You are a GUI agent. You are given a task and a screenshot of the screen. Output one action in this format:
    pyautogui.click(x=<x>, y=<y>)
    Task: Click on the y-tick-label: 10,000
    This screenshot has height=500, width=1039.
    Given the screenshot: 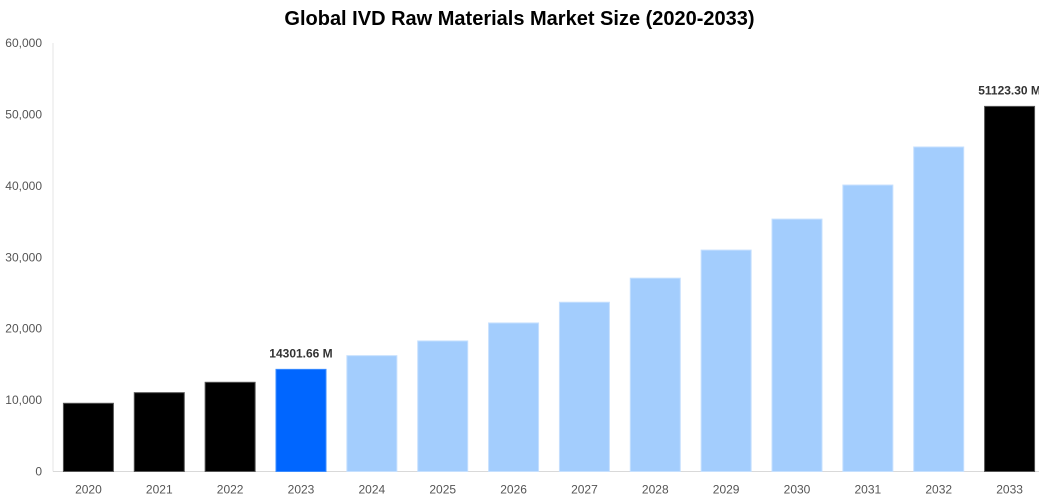 What is the action you would take?
    pyautogui.click(x=23, y=400)
    